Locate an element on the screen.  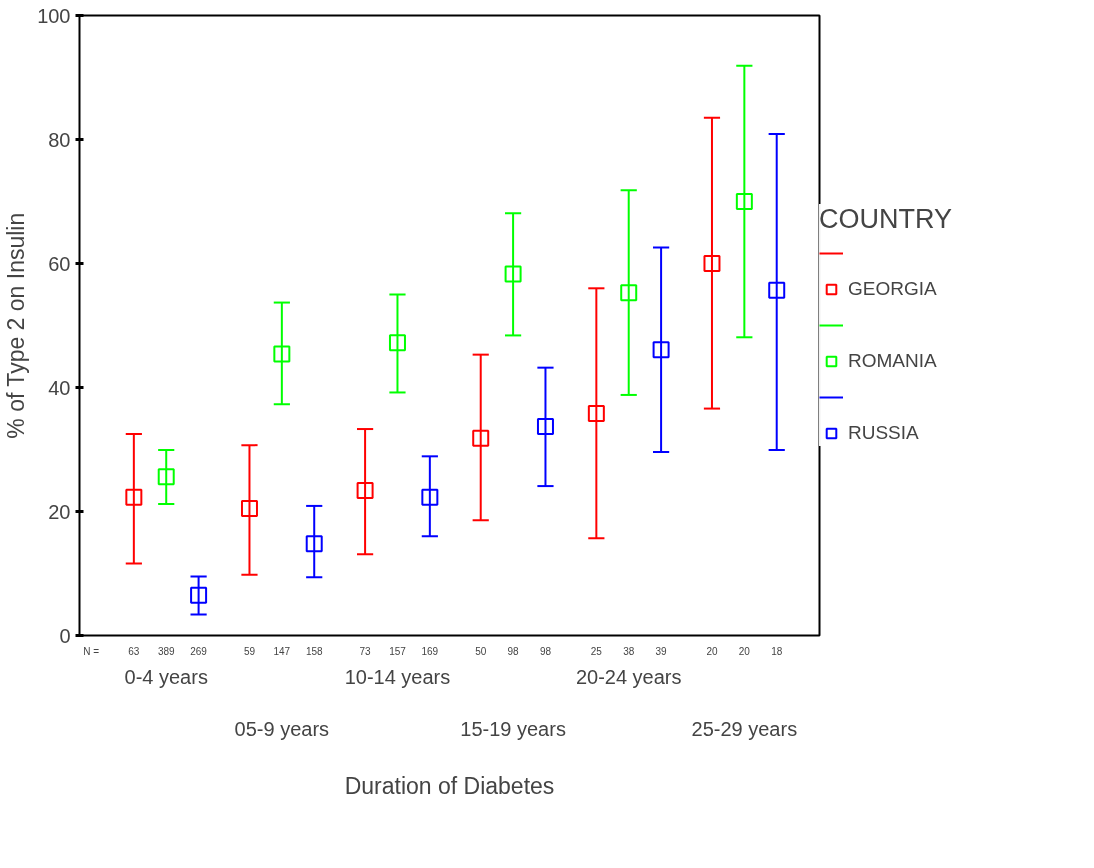
text: 147 is located at coordinates (282, 651).